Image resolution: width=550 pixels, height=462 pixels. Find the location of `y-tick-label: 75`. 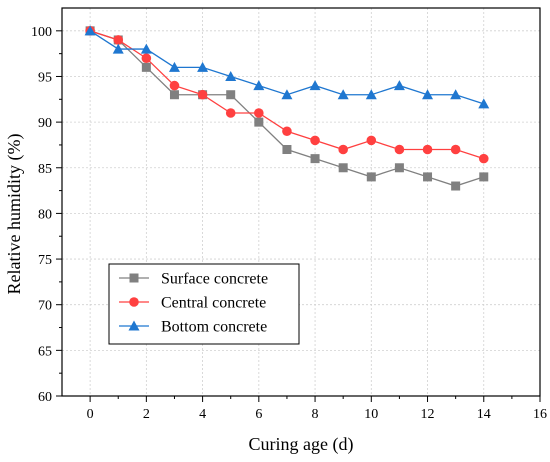

y-tick-label: 75 is located at coordinates (45, 260).